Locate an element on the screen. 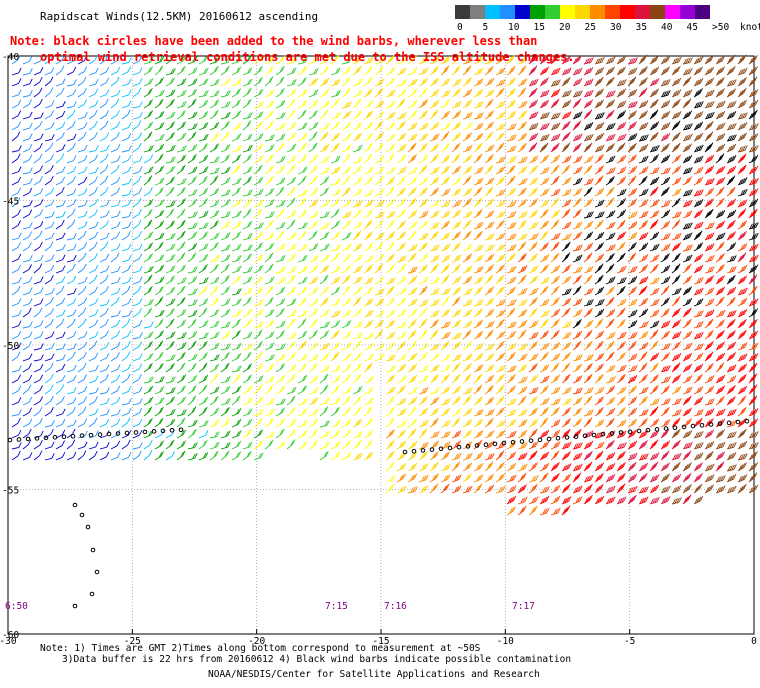 The width and height of the screenshot is (760, 688). legend-labels: 0 5 10 15 20 25 30 35 40 45 >50 knots is located at coordinates (608, 27).